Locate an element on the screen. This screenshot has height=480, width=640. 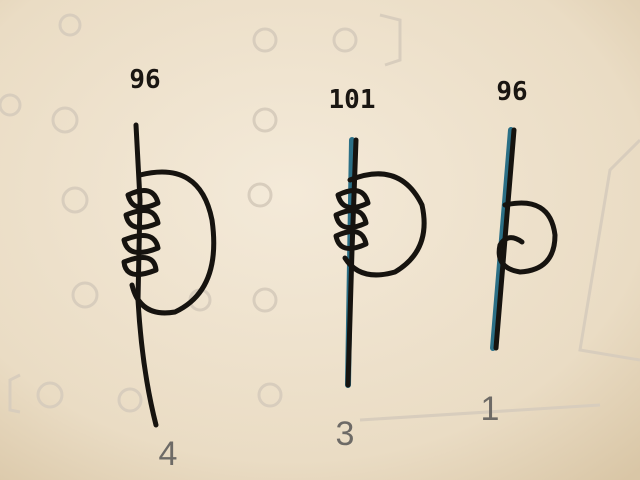
bottom-label: 3 is located at coordinates (345, 434).